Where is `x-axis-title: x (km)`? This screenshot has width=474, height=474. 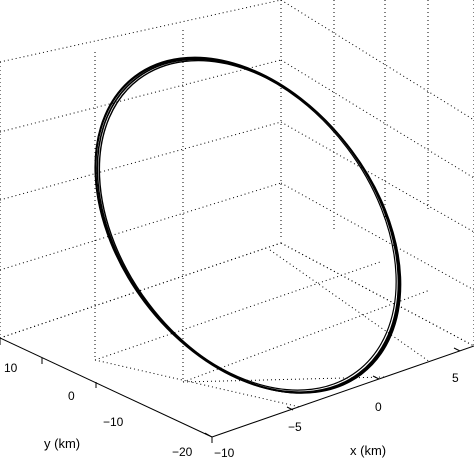 x-axis-title: x (km) is located at coordinates (368, 450).